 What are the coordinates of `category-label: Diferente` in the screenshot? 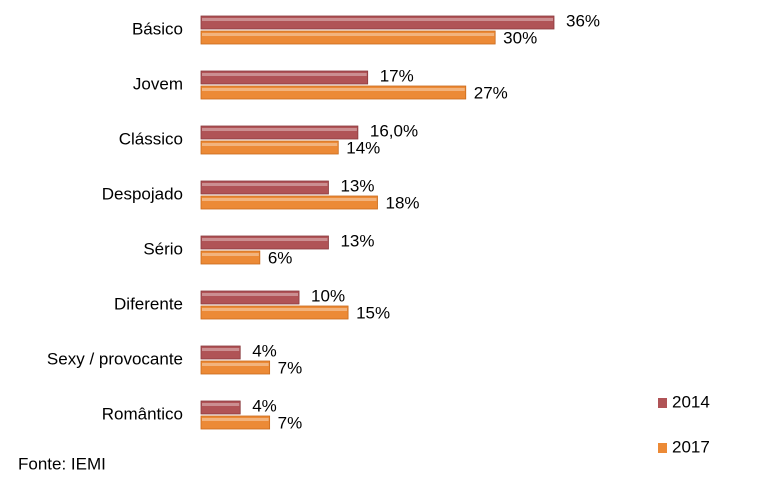 It's located at (148, 303).